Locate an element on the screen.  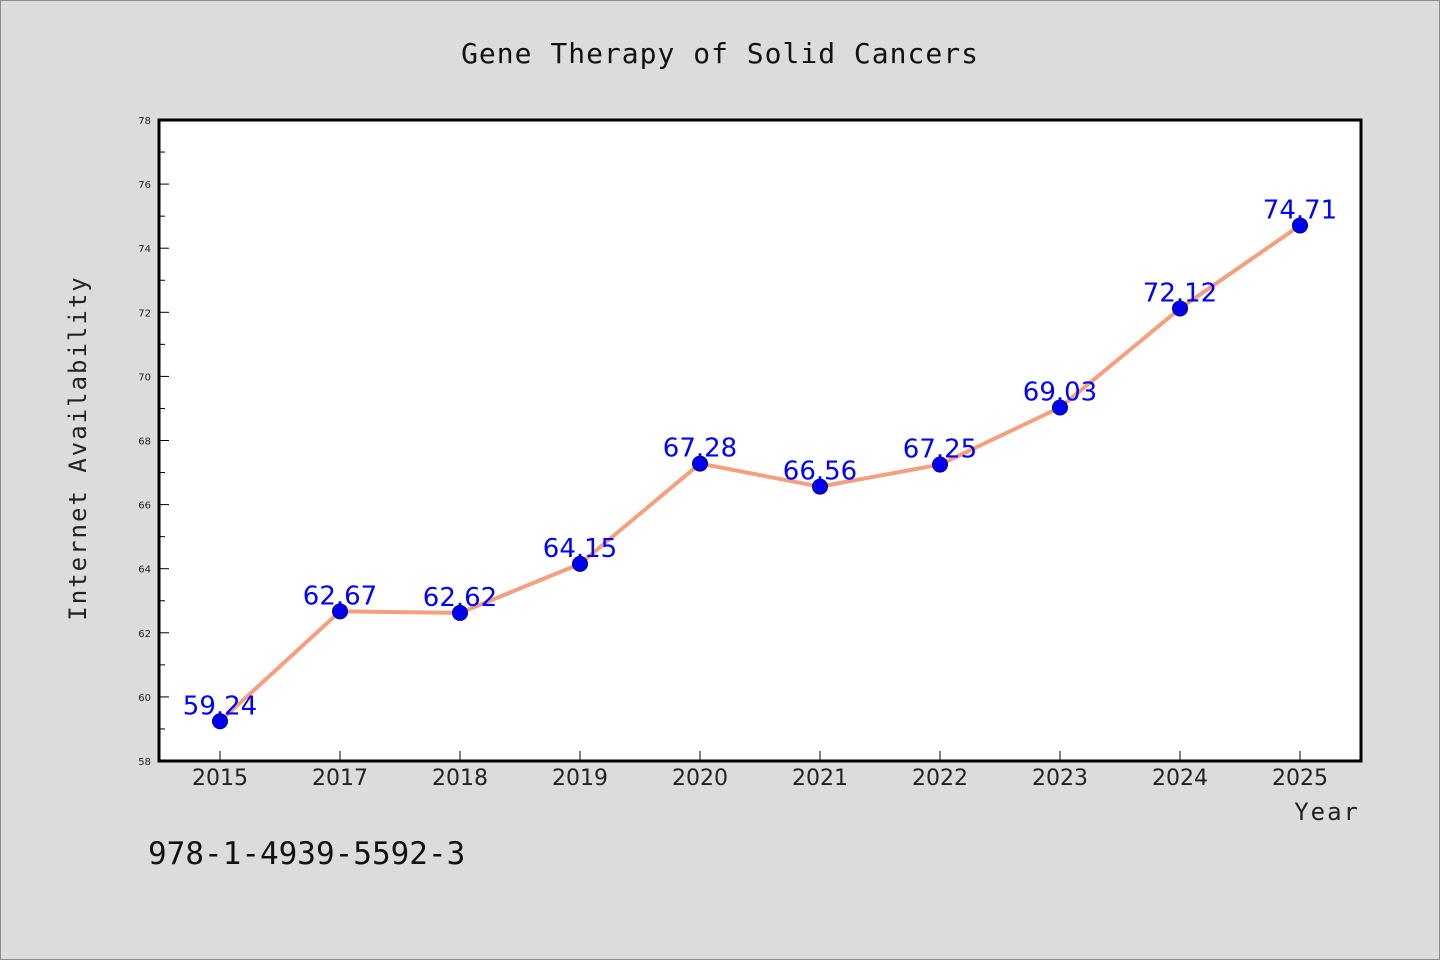
y-tick-label: 68 is located at coordinates (144, 442).